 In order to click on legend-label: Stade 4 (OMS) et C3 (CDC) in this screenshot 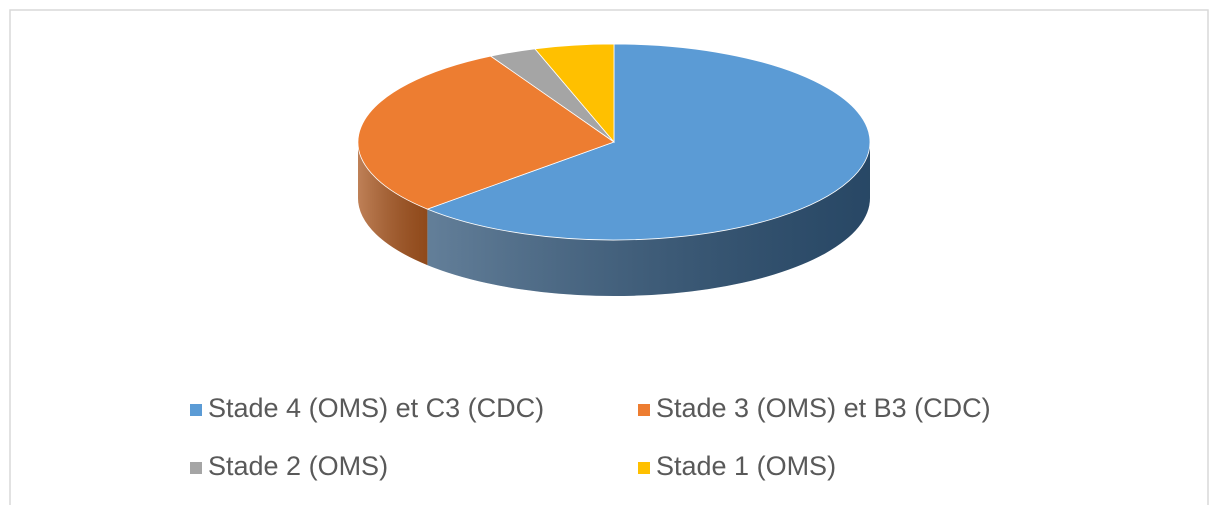, I will do `click(376, 408)`.